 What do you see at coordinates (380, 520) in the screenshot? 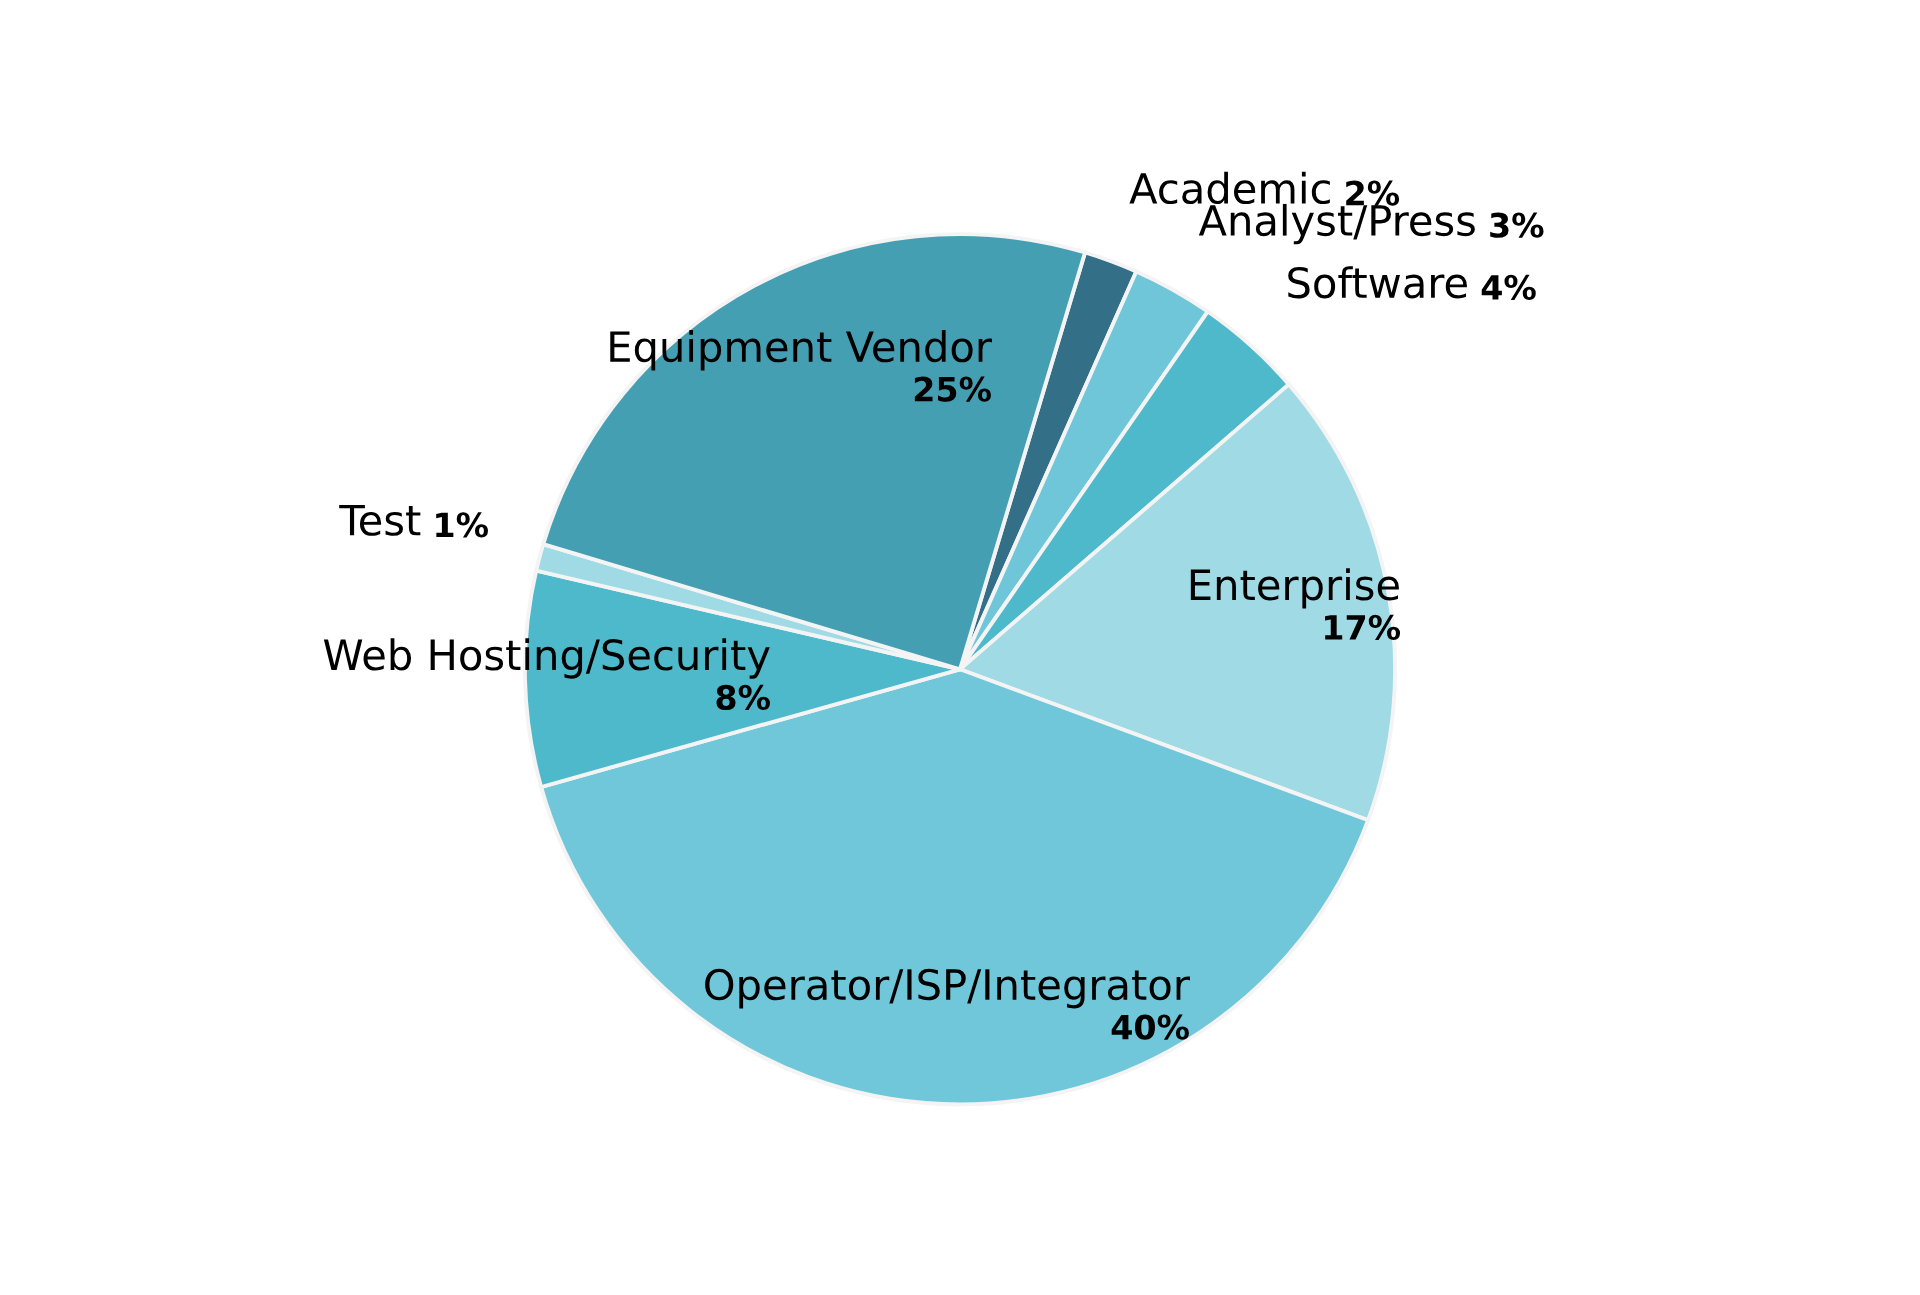
I see `slice-label: Test` at bounding box center [380, 520].